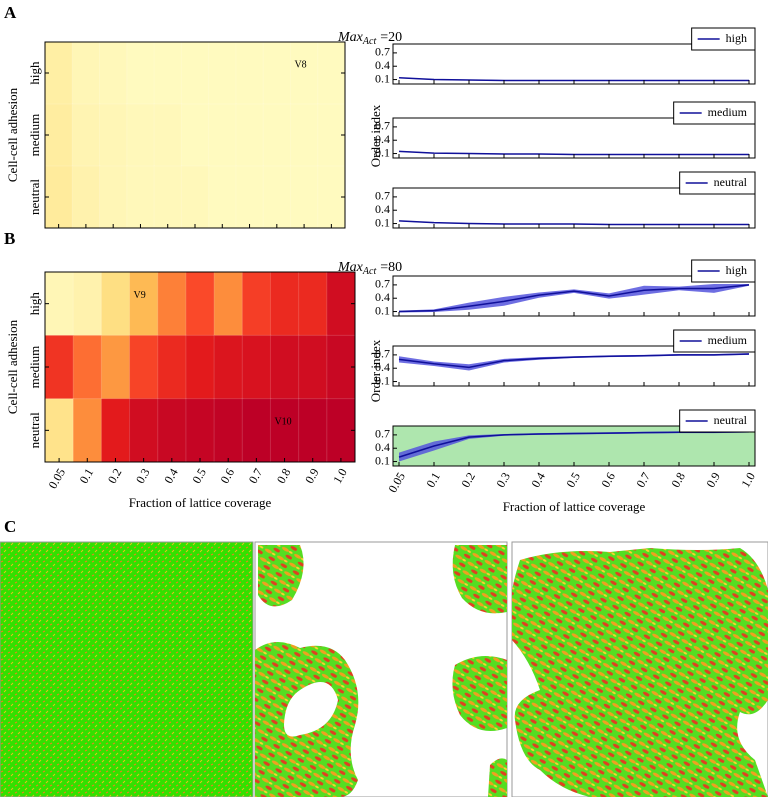  I want to click on panel-label: C, so click(10, 526).